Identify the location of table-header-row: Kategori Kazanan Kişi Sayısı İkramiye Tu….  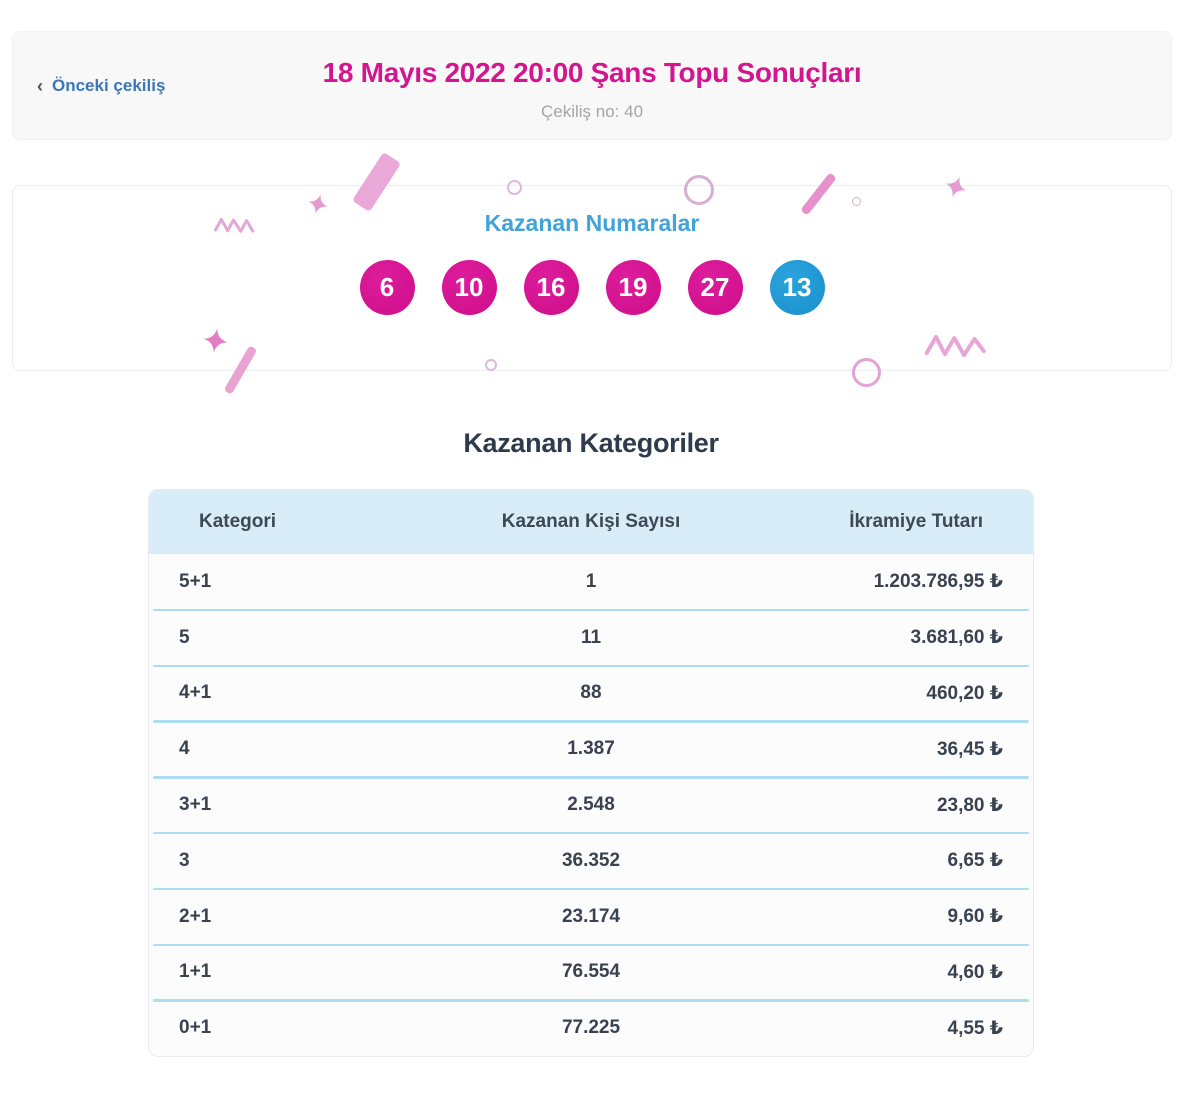
(591, 522).